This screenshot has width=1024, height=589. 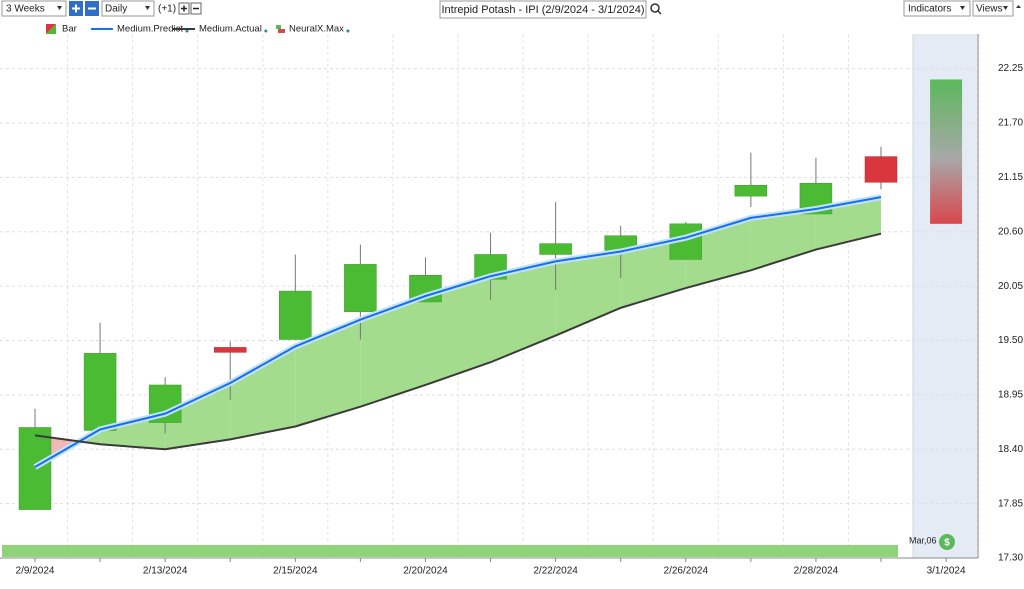 I want to click on y-tick-label: 20.05, so click(x=1010, y=286).